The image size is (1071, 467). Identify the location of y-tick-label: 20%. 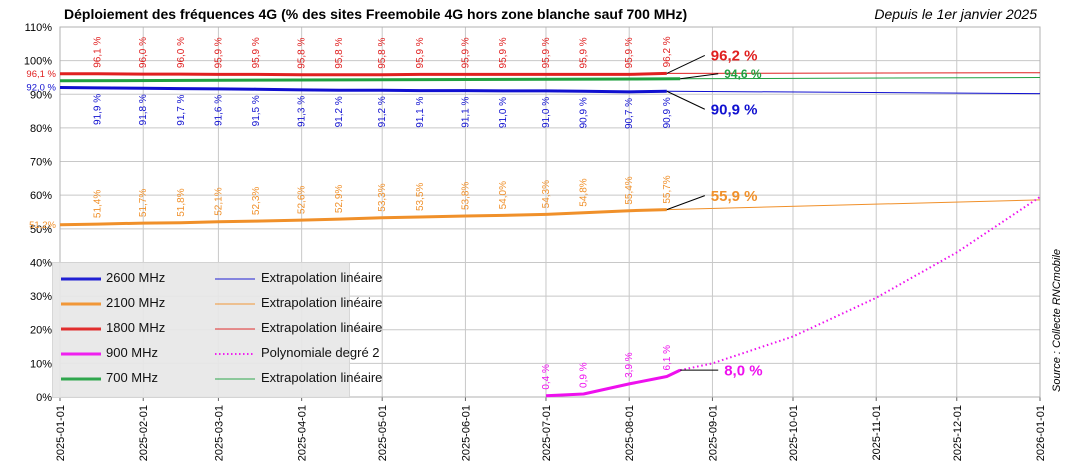
(41, 331).